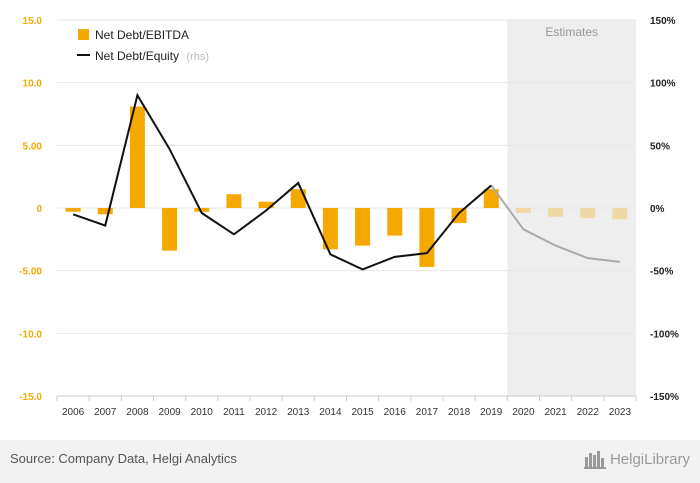  What do you see at coordinates (142, 35) in the screenshot?
I see `legend-label-ebitda: Net Debt/EBITDA` at bounding box center [142, 35].